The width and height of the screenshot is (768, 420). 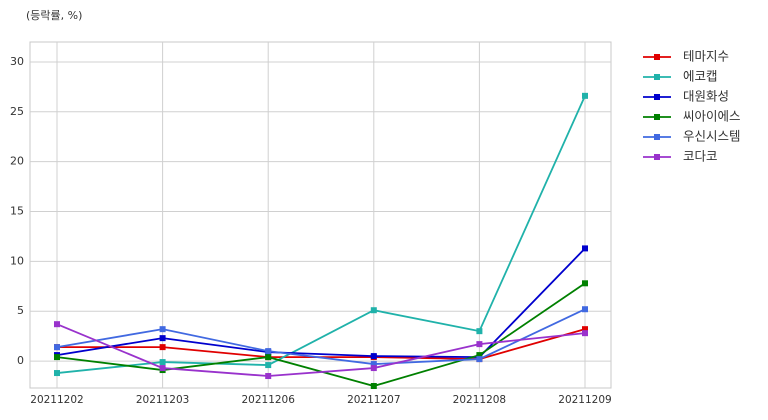 I want to click on x-tick-label: 20211203, so click(x=162, y=400).